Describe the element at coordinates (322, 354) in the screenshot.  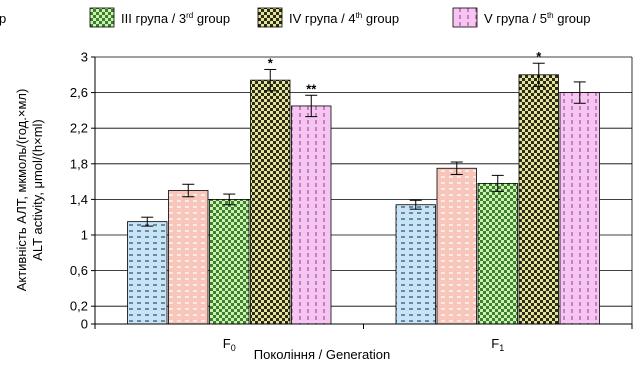
I see `x-axis-label: Покоління / Generation` at that location.